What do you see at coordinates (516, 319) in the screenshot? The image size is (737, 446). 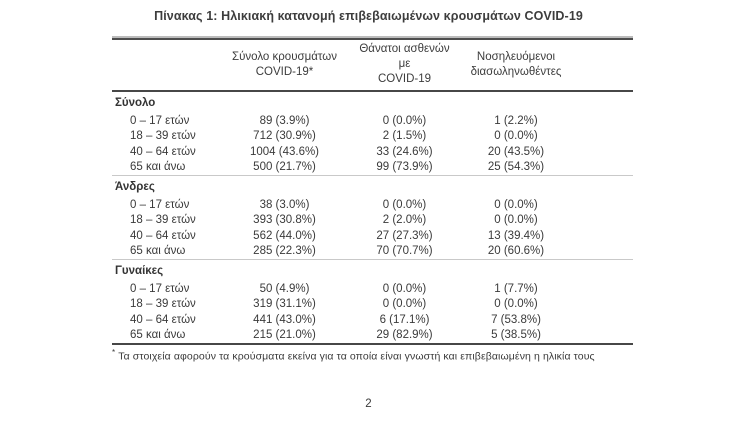 I see `cell-value: 7 (53.8%)` at bounding box center [516, 319].